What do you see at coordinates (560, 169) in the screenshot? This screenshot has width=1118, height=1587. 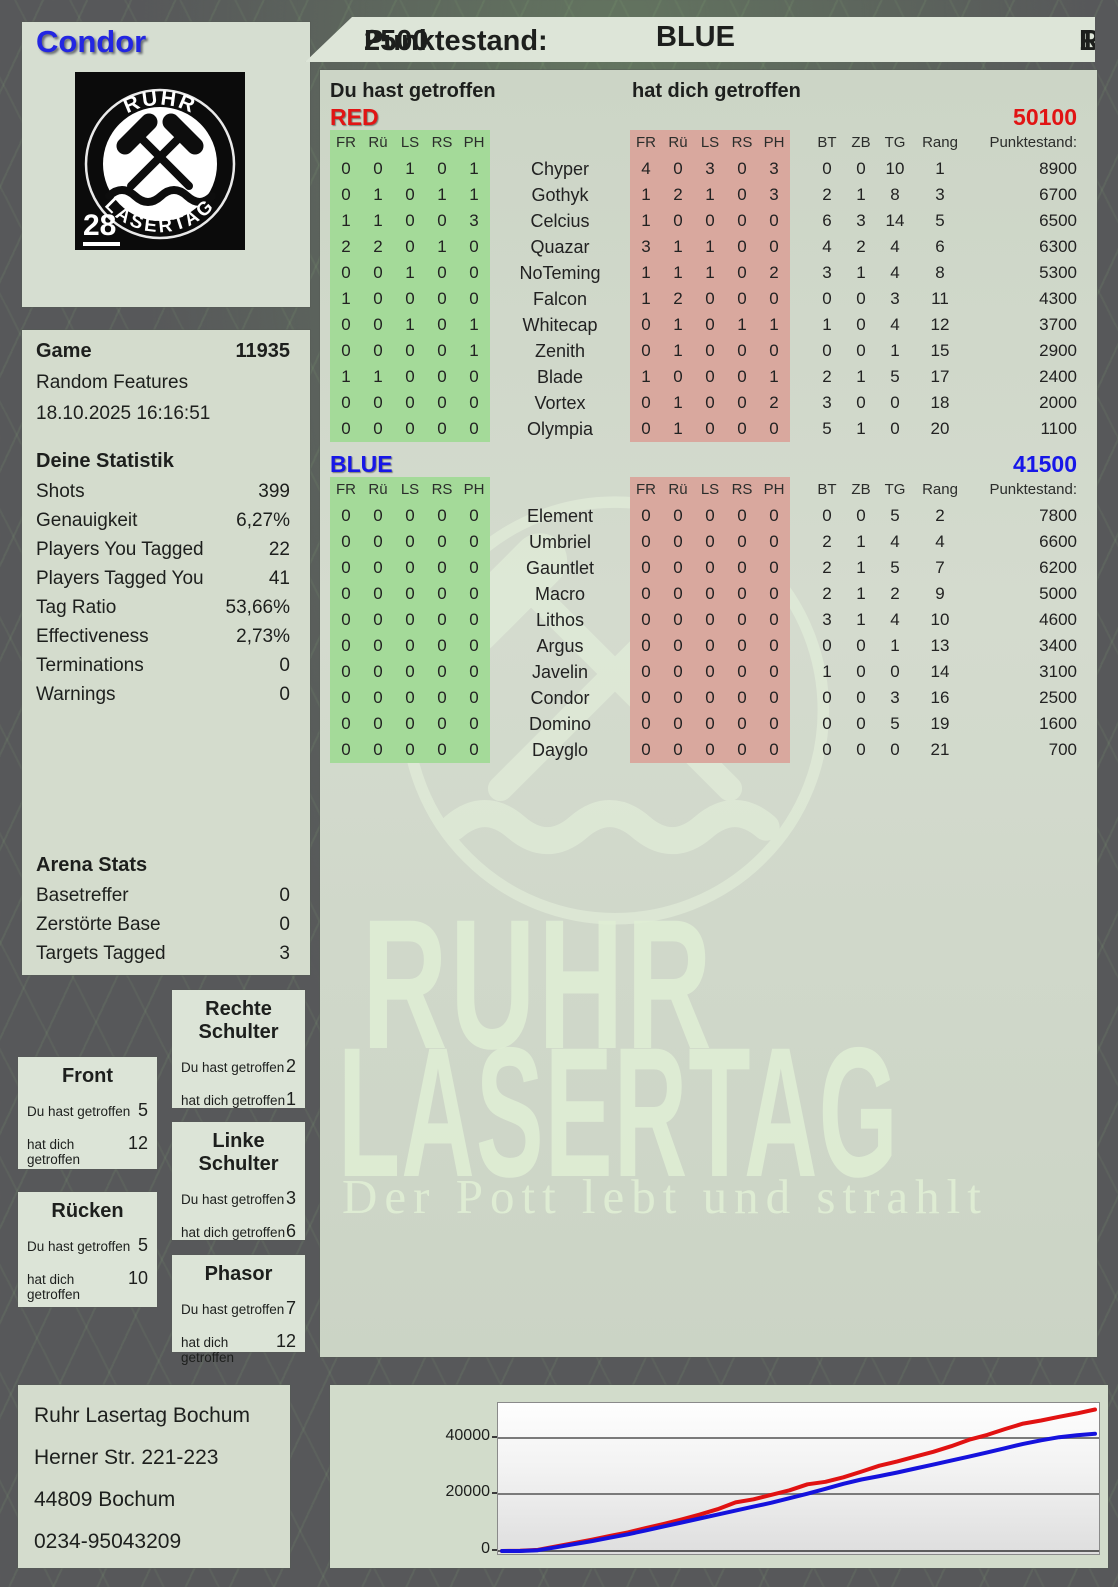 I see `player-name-cell: Chyper` at bounding box center [560, 169].